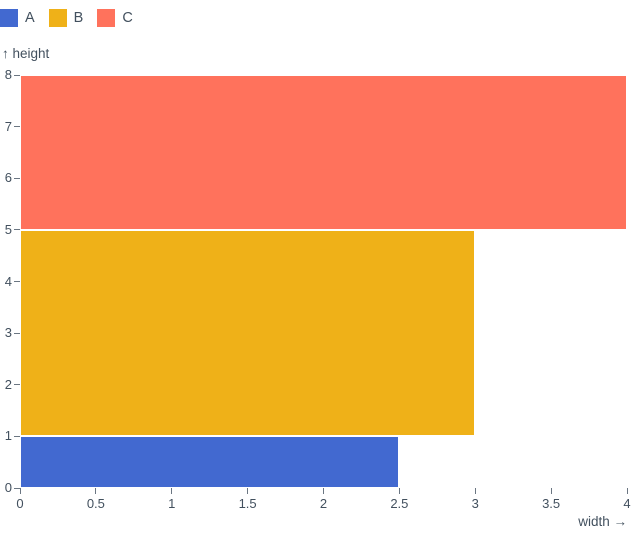  I want to click on y-tick-label: 5, so click(8, 229).